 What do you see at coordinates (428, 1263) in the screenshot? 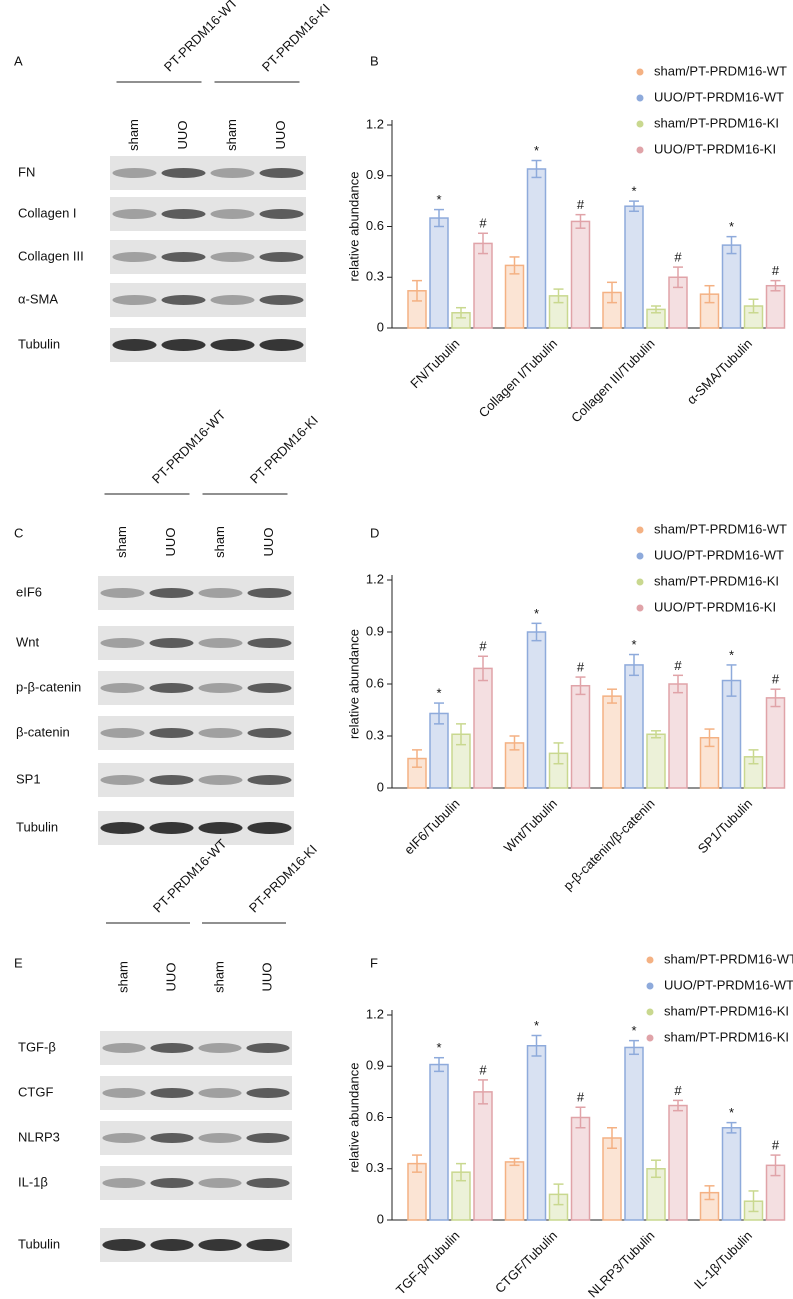
I see `x-tick-label: TGF-β/Tubulin` at bounding box center [428, 1263].